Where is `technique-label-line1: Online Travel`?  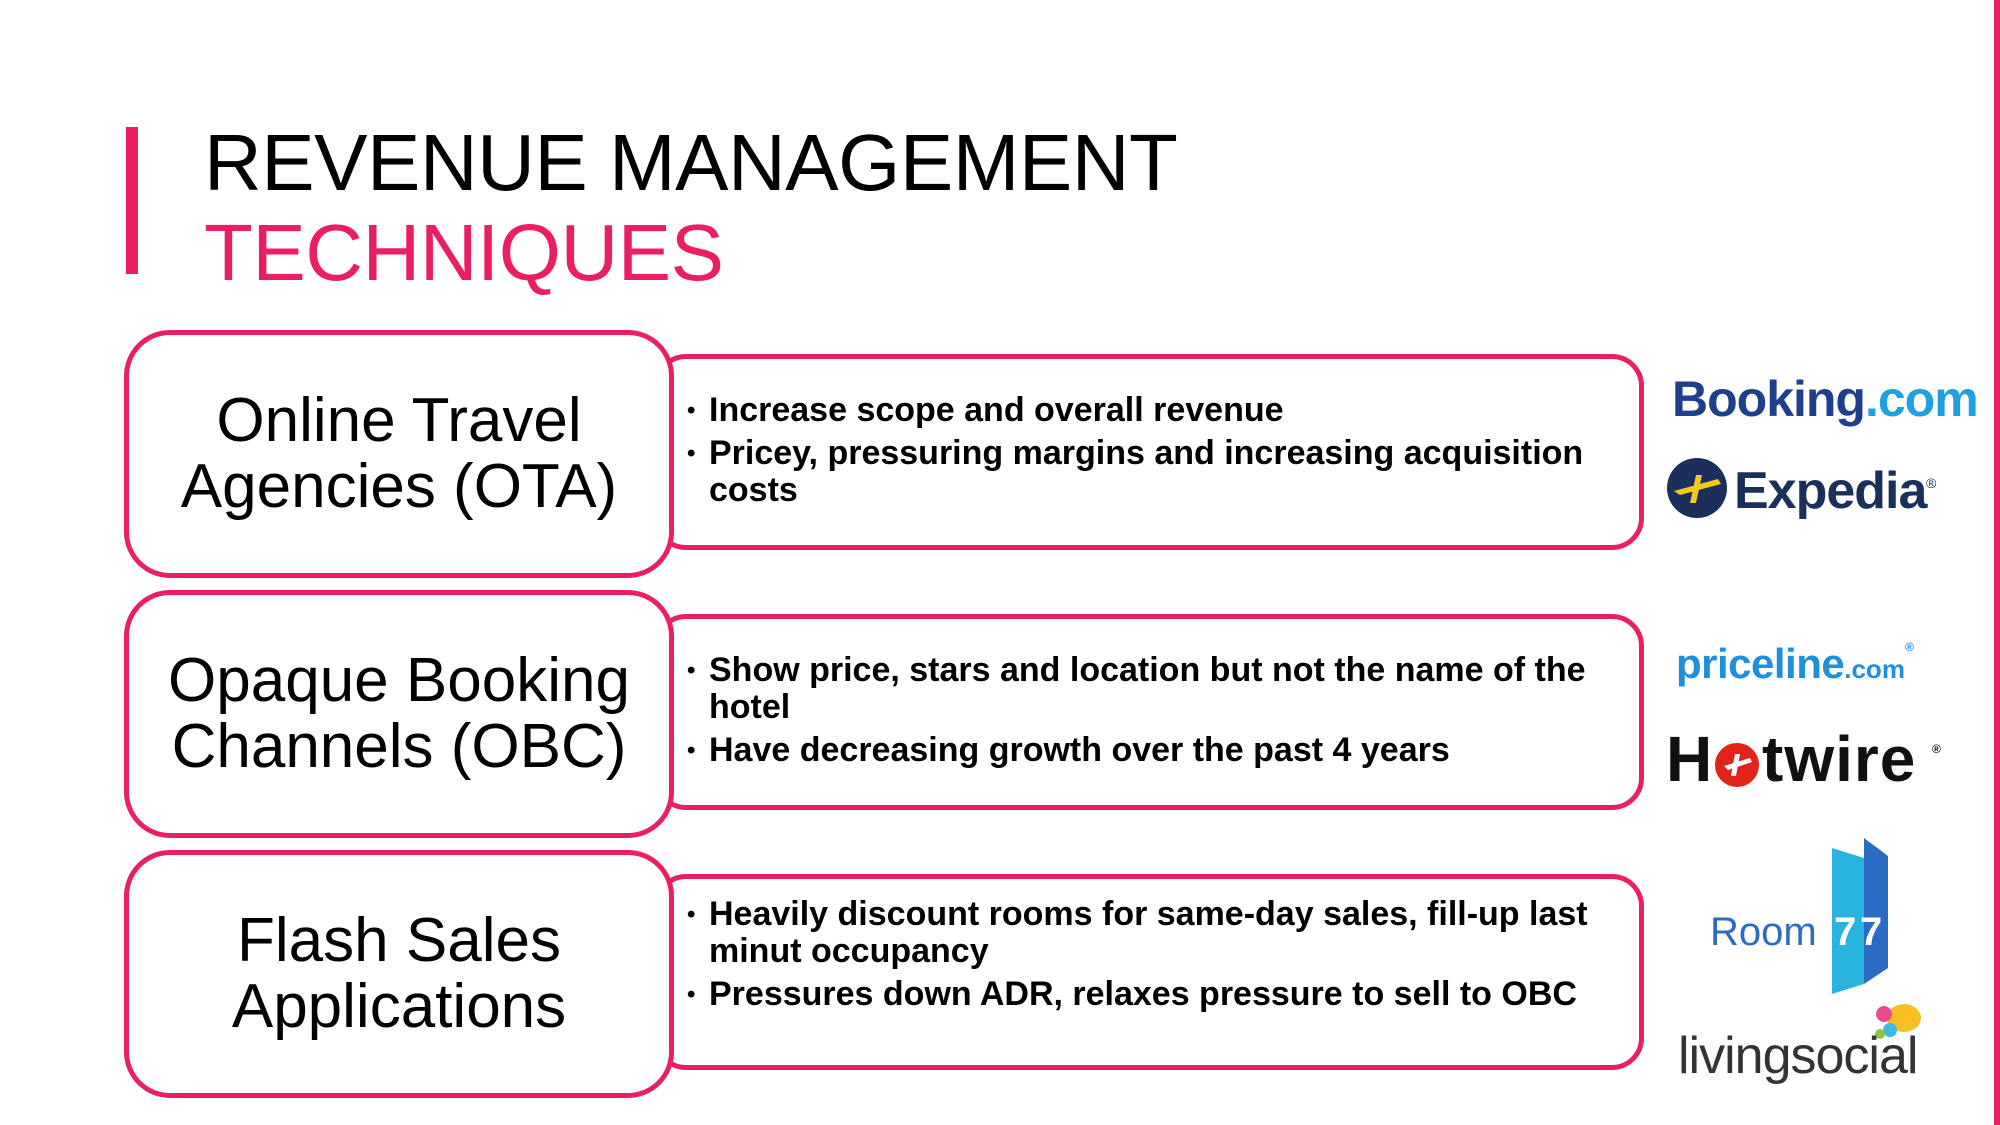 technique-label-line1: Online Travel is located at coordinates (399, 420).